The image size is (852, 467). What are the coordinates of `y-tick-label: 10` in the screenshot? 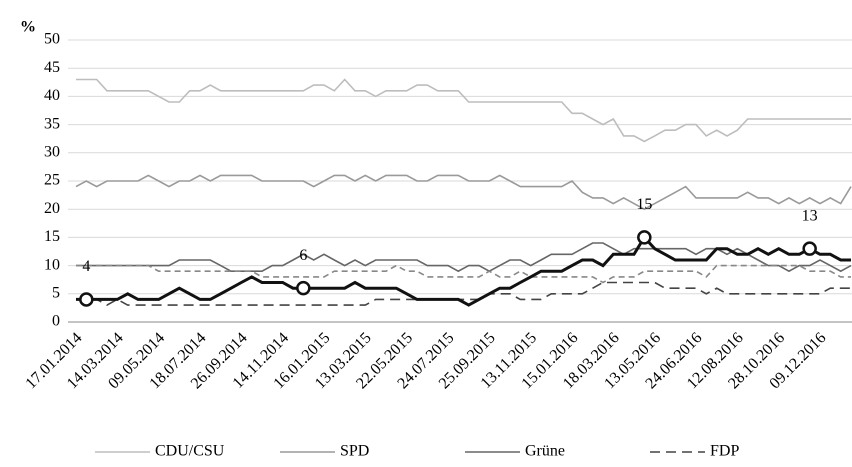 It's located at (52, 264).